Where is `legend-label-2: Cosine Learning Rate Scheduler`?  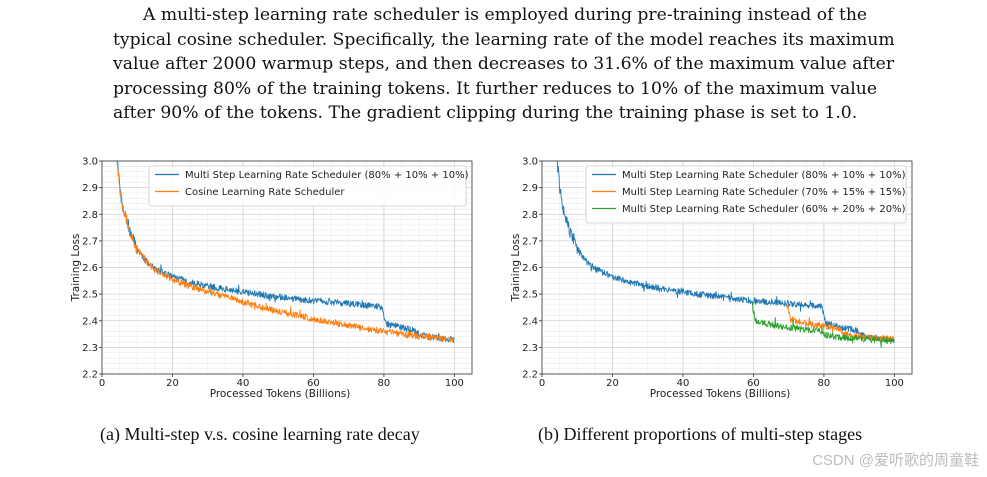 legend-label-2: Cosine Learning Rate Scheduler is located at coordinates (265, 192).